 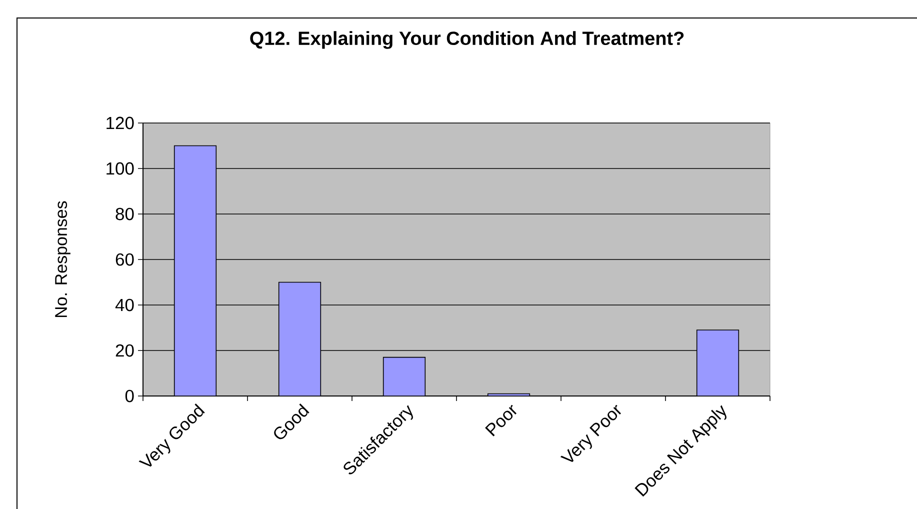 I want to click on chart-title: Q12. Explaining Your Condition And Treatment?, so click(x=467, y=40).